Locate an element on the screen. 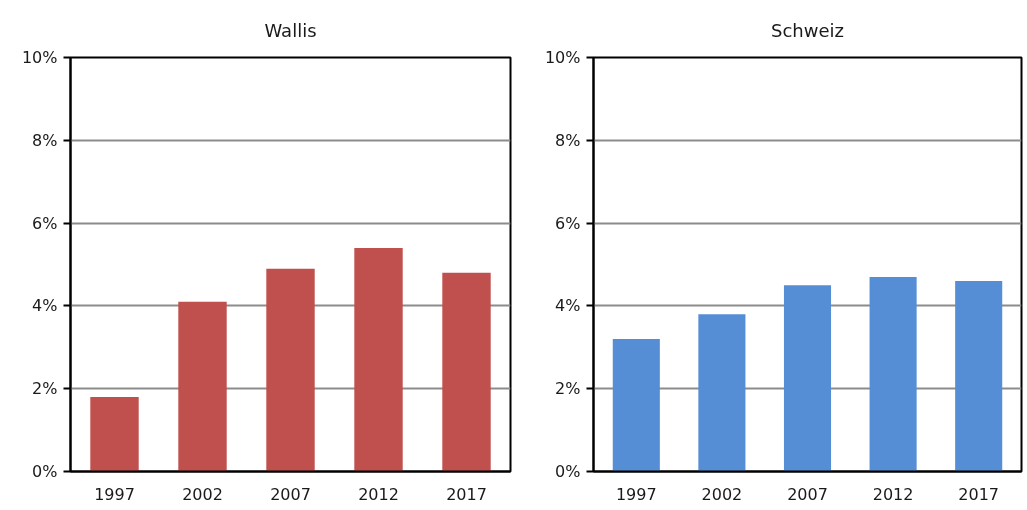 Image resolution: width=1027 pixels, height=510 pixels. chart-title: Wallis is located at coordinates (290, 30).